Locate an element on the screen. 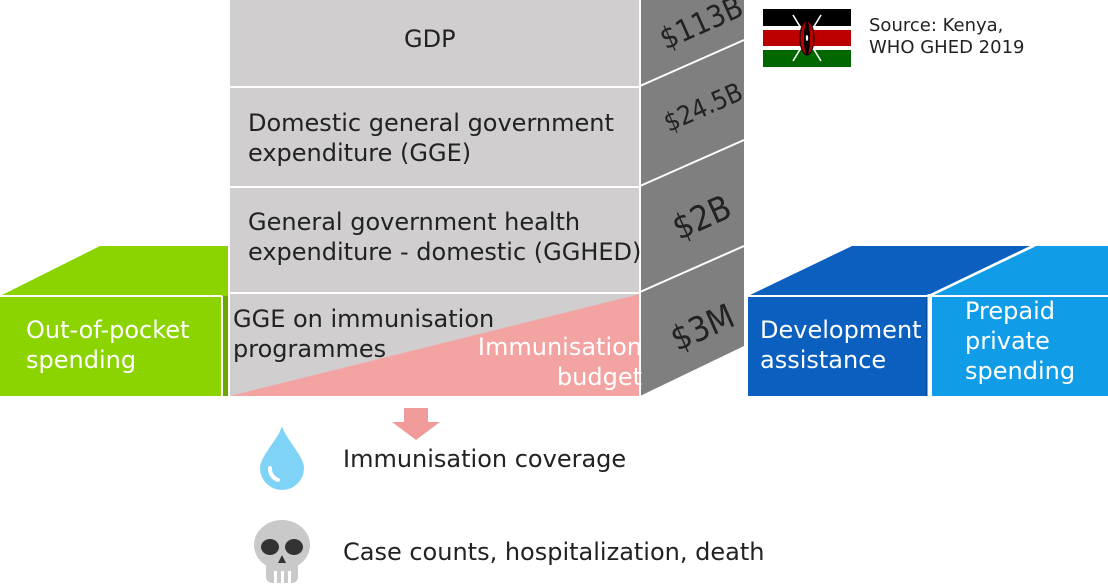 The height and width of the screenshot is (588, 1108). water-drop-icon is located at coordinates (282, 458).